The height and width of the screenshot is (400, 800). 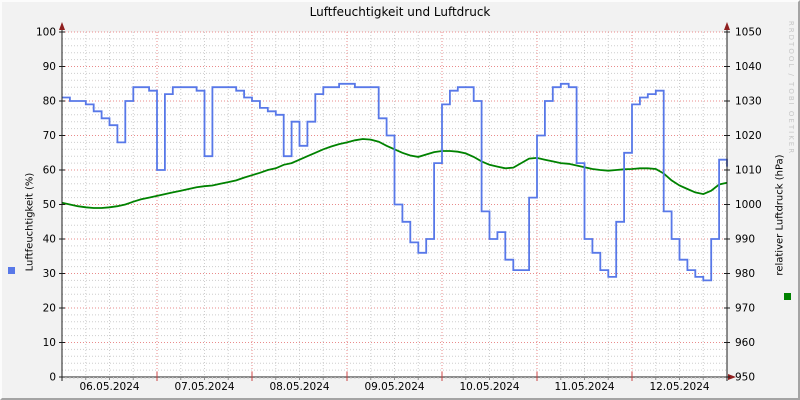 What do you see at coordinates (489, 387) in the screenshot?
I see `date-label: 10.05.2024` at bounding box center [489, 387].